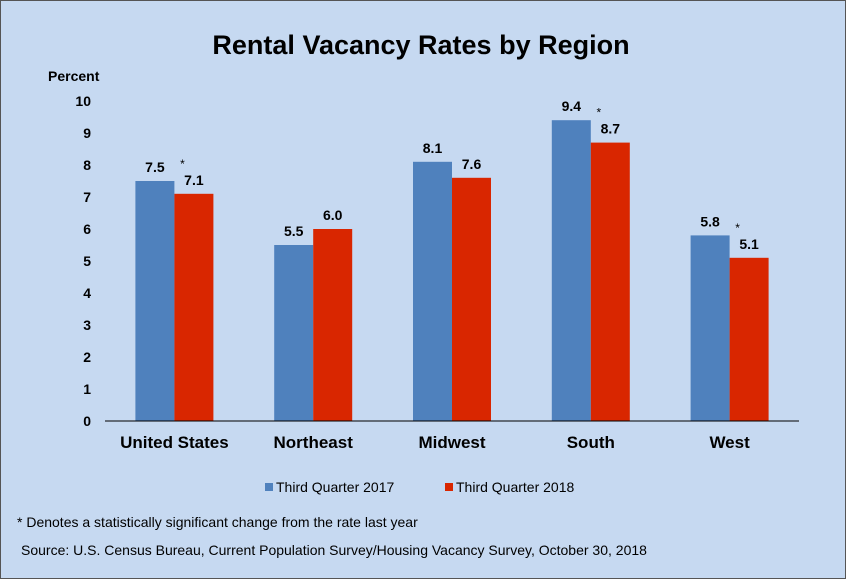 This screenshot has height=579, width=846. I want to click on legend-swatch-2018, so click(449, 487).